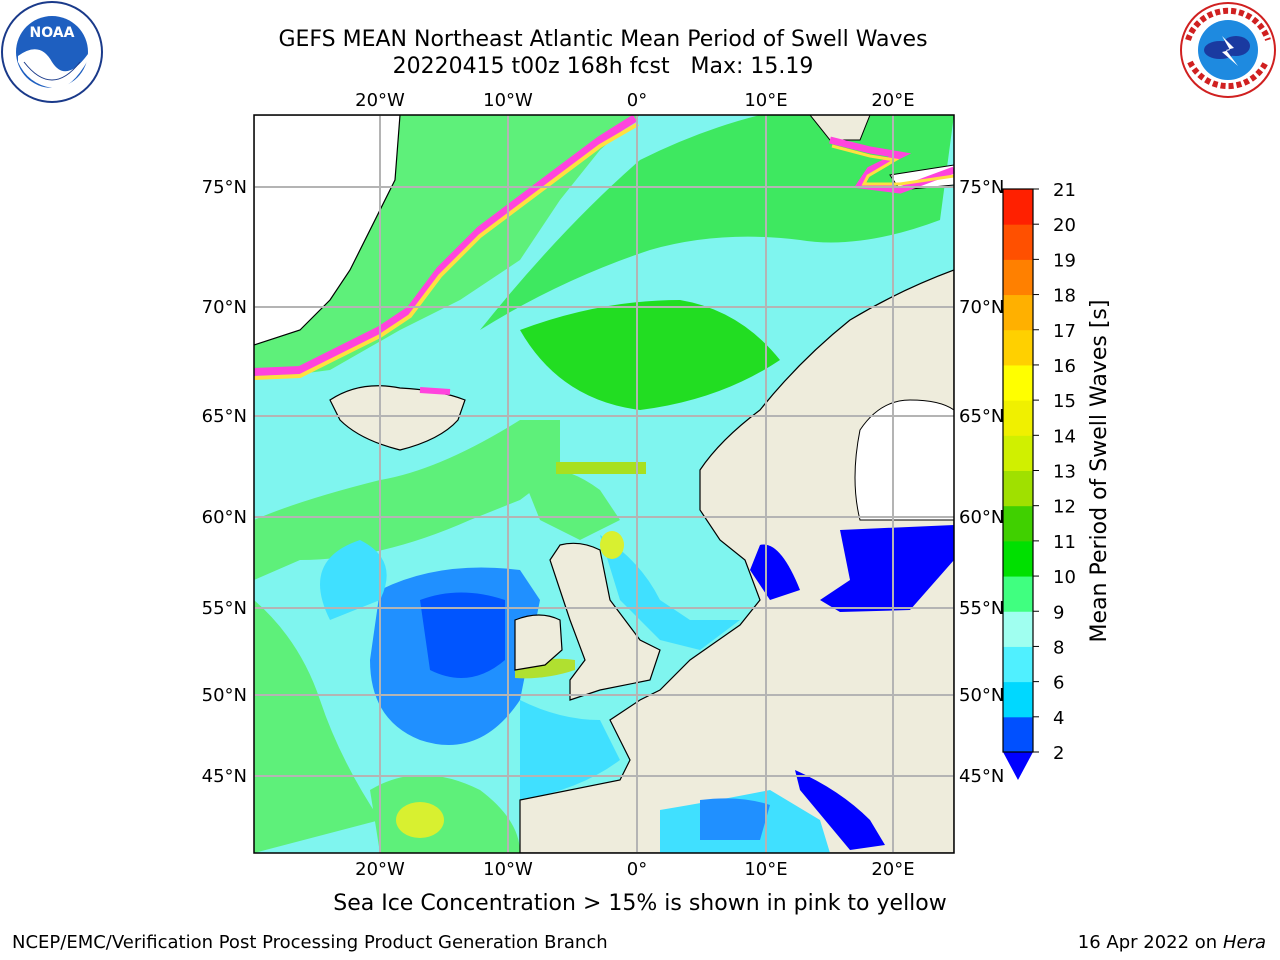 Image resolution: width=1280 pixels, height=960 pixels. I want to click on lon-label-bottom: 20°E, so click(892, 869).